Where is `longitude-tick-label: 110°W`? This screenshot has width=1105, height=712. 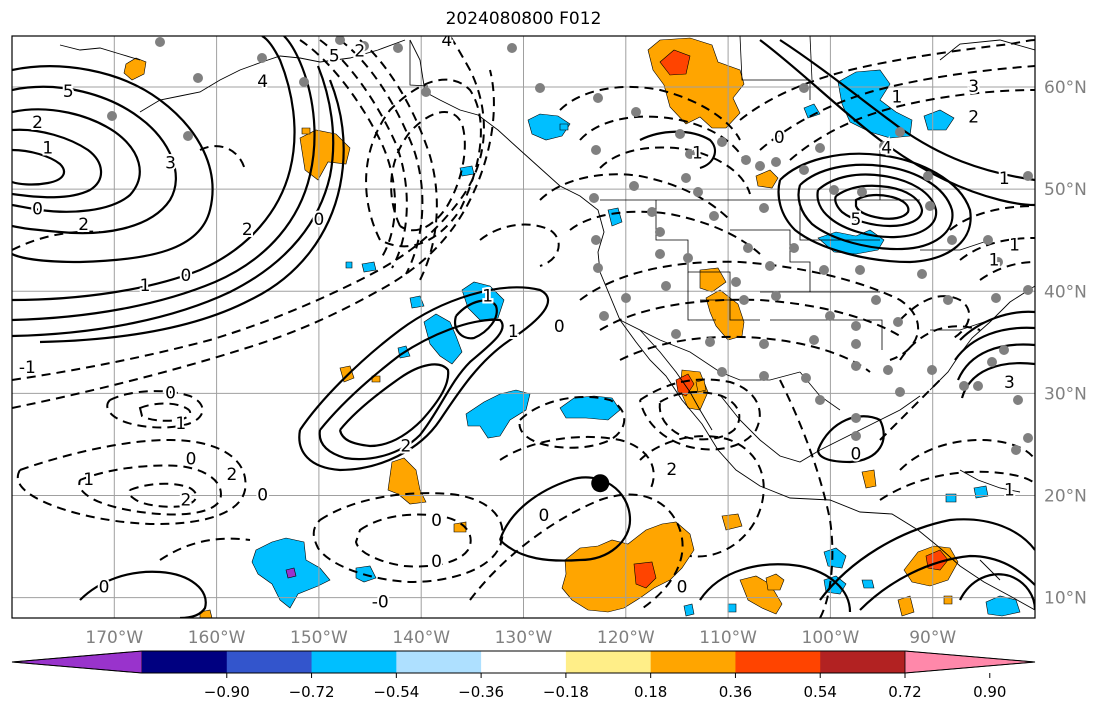
longitude-tick-label: 110°W is located at coordinates (728, 638).